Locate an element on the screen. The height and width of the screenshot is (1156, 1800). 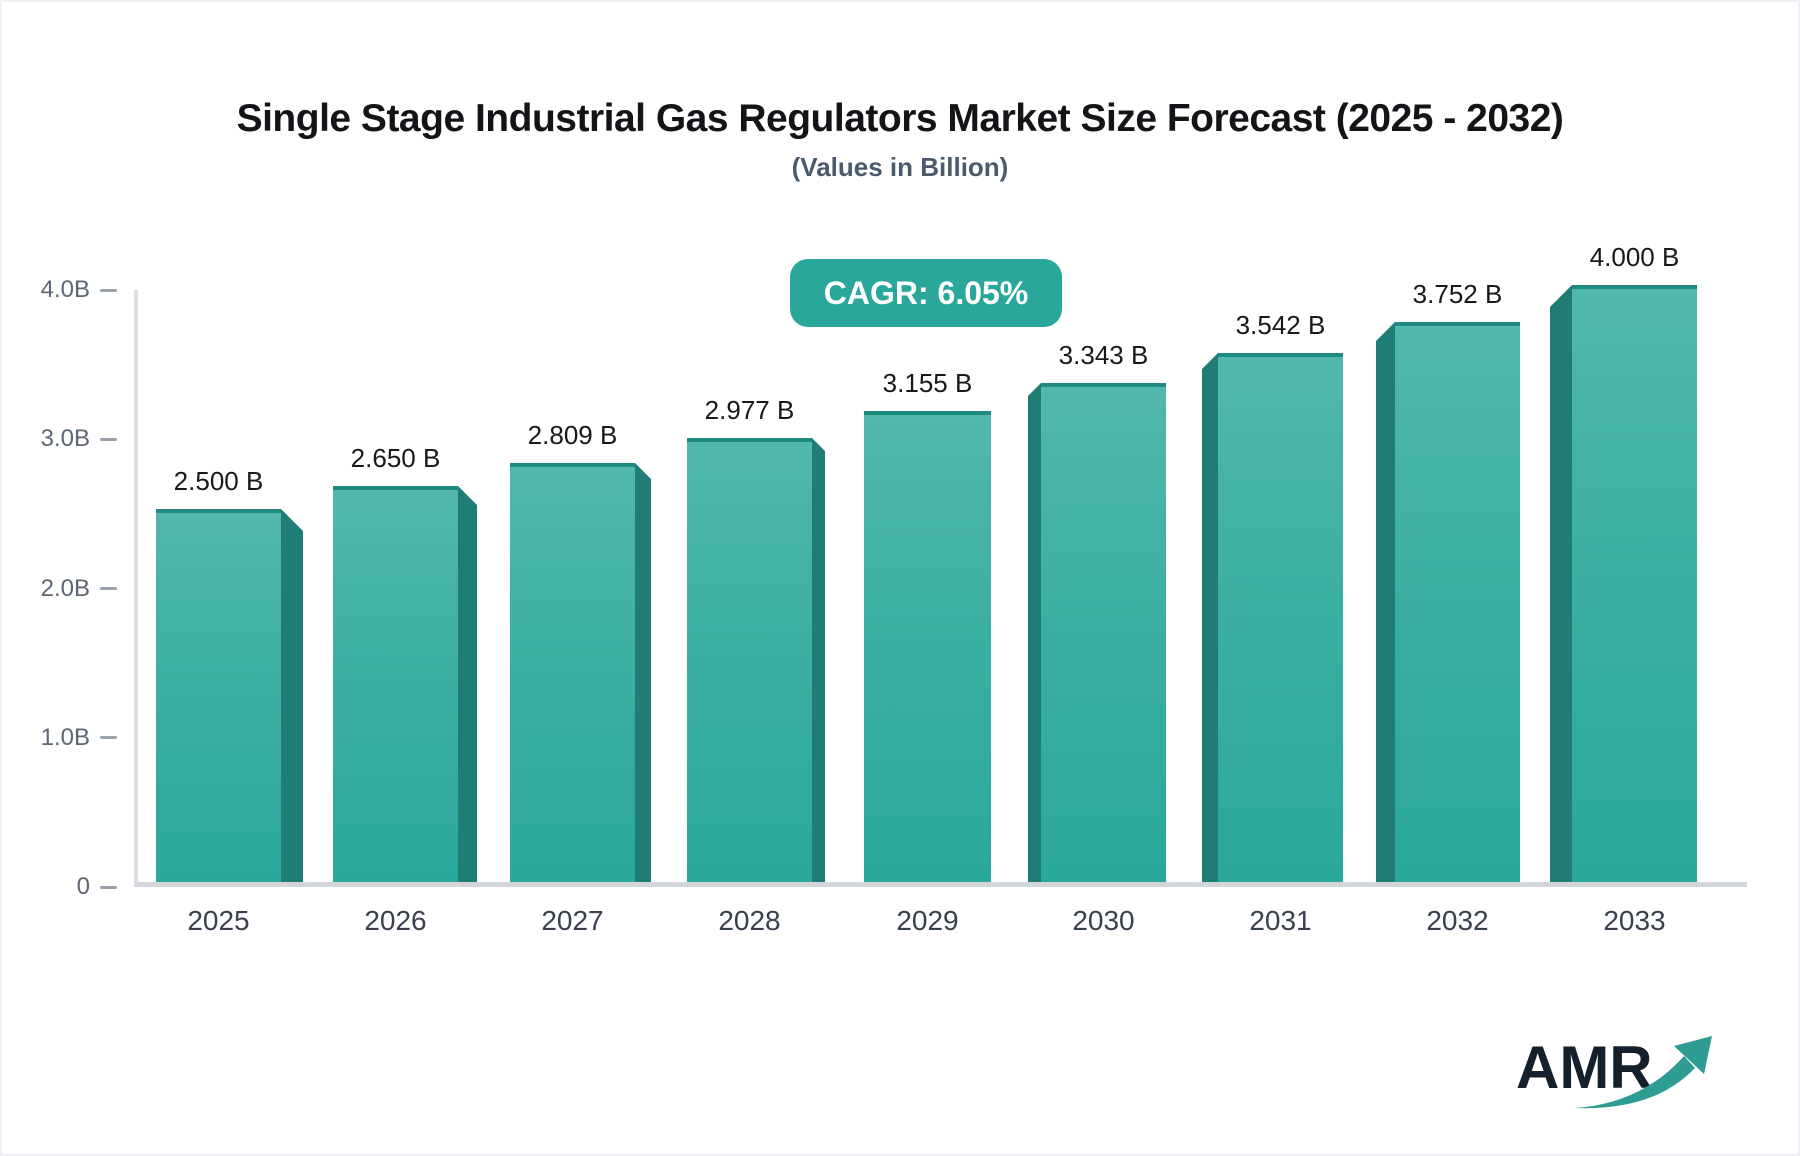
bar-2028 is located at coordinates (749, 660).